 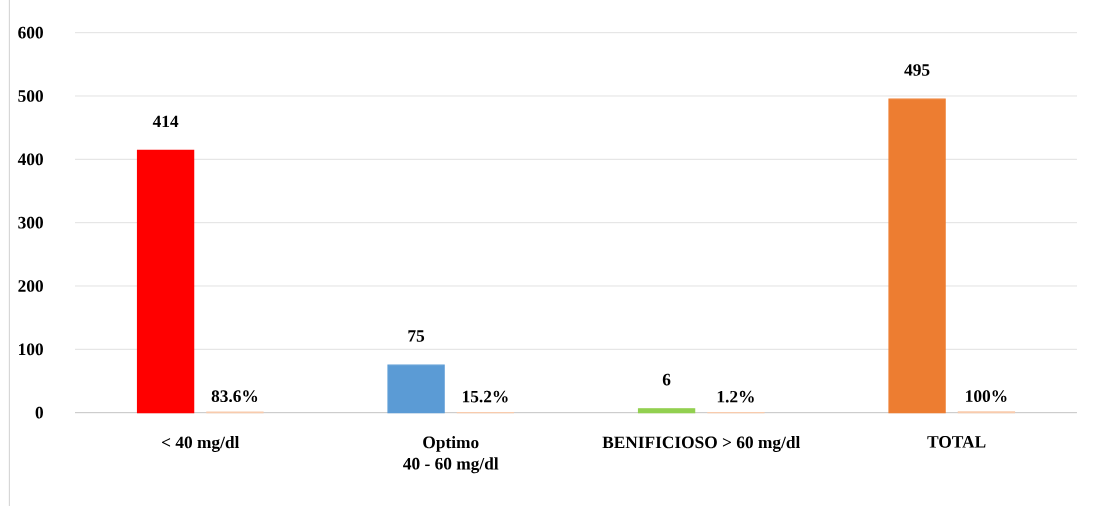 What do you see at coordinates (30, 159) in the screenshot?
I see `y-tick-label: 400` at bounding box center [30, 159].